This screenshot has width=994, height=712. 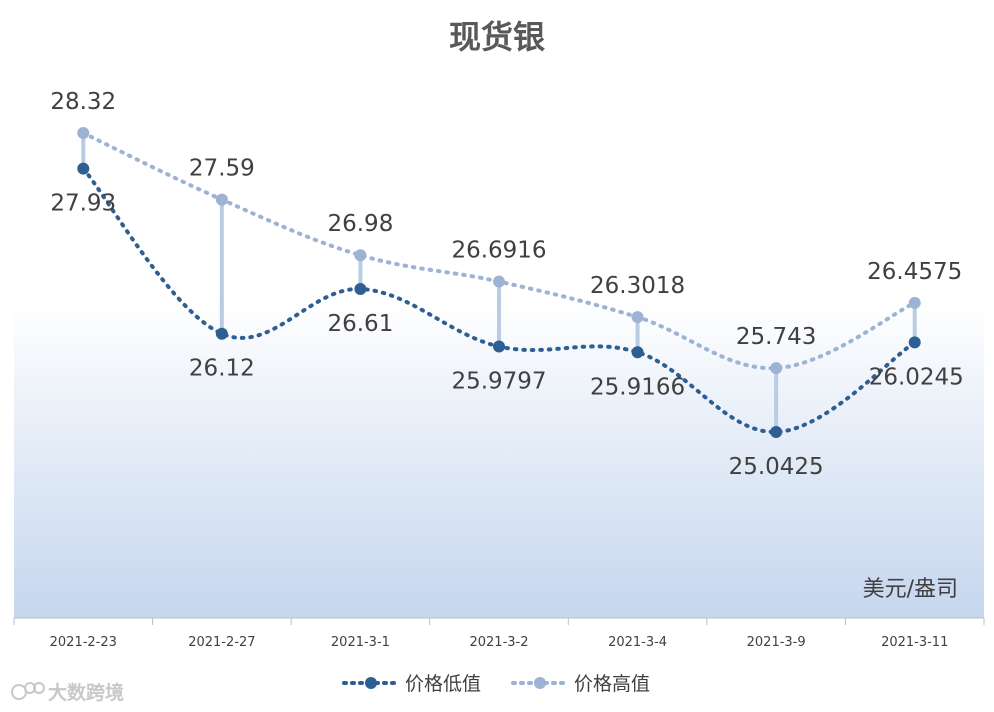 I want to click on data-label-low: 27.93, so click(x=83, y=204).